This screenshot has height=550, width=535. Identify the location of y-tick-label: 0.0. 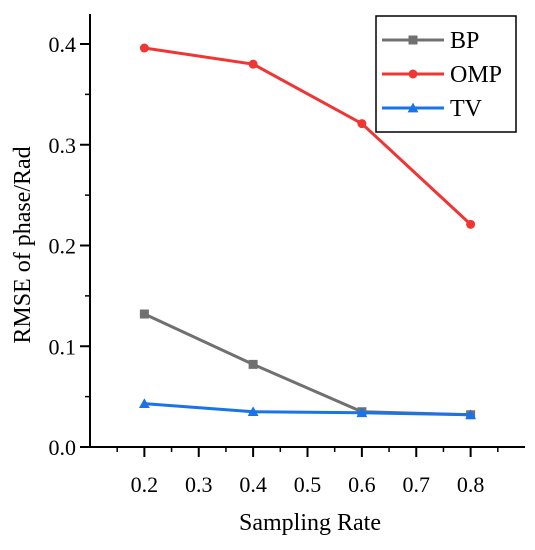
(63, 447).